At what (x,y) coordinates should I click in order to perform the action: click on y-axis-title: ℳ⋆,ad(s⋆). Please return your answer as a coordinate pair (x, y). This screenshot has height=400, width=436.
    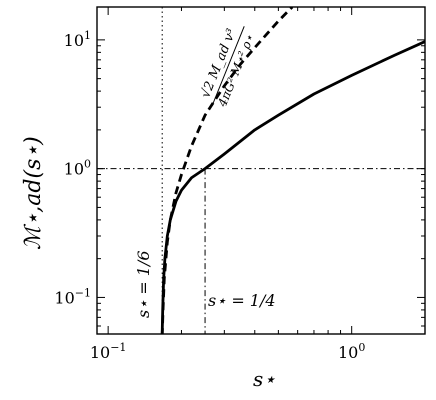
    Looking at the image, I should click on (33, 193).